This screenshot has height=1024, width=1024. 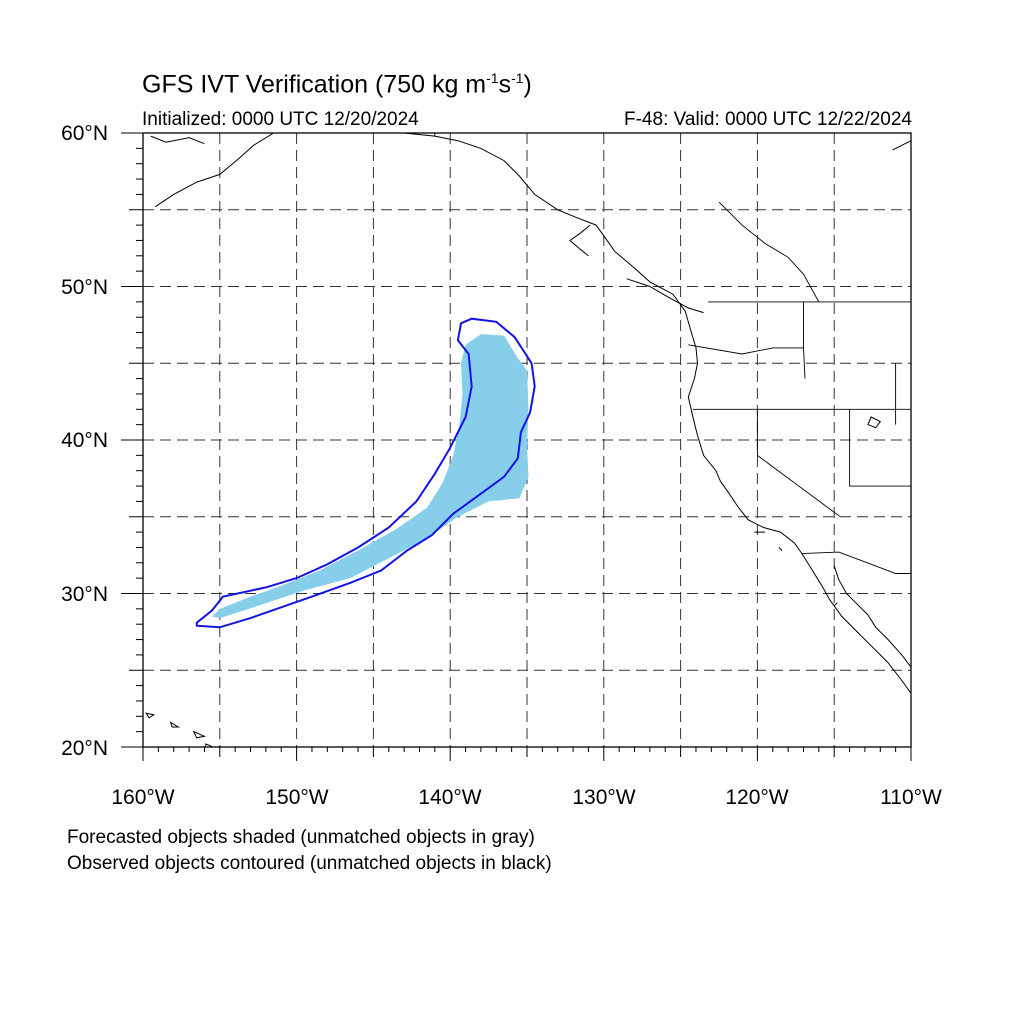 What do you see at coordinates (450, 797) in the screenshot?
I see `lon-label-140w: 140°W` at bounding box center [450, 797].